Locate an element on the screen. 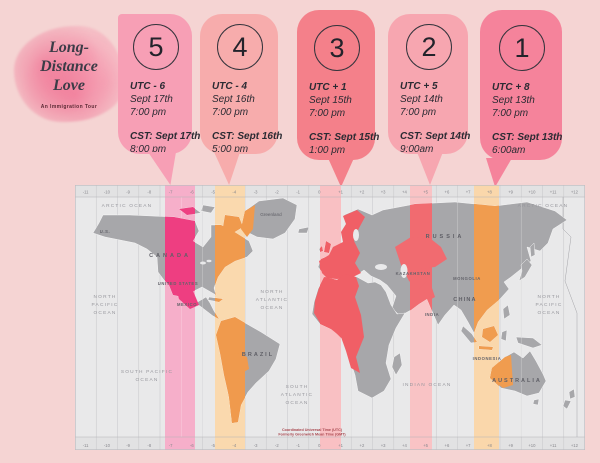 Image resolution: width=600 pixels, height=463 pixels. bubble-4-tail is located at coordinates (227, 168).